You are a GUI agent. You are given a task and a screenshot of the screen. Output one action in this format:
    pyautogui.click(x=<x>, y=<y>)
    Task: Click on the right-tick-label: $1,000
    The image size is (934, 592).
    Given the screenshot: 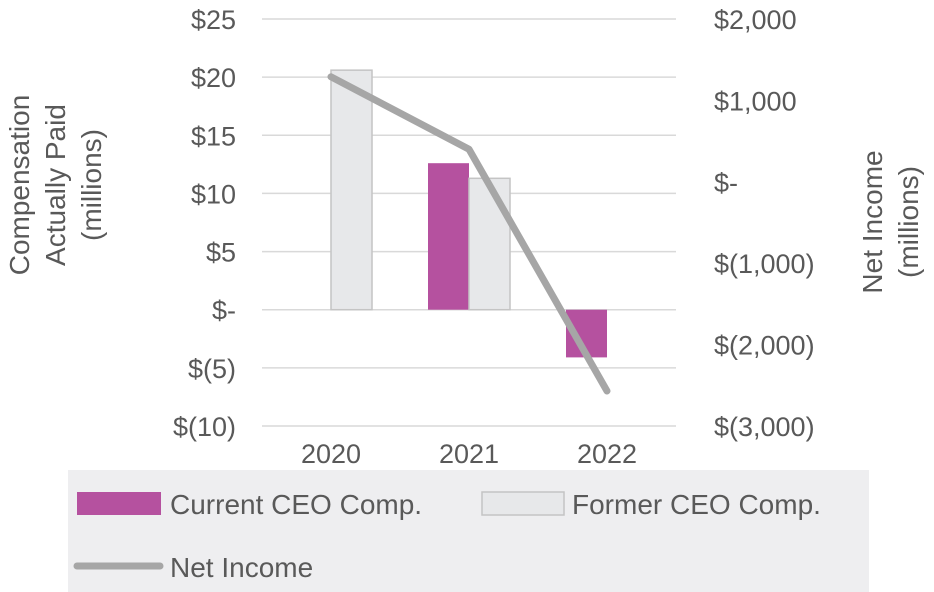 What is the action you would take?
    pyautogui.click(x=755, y=101)
    